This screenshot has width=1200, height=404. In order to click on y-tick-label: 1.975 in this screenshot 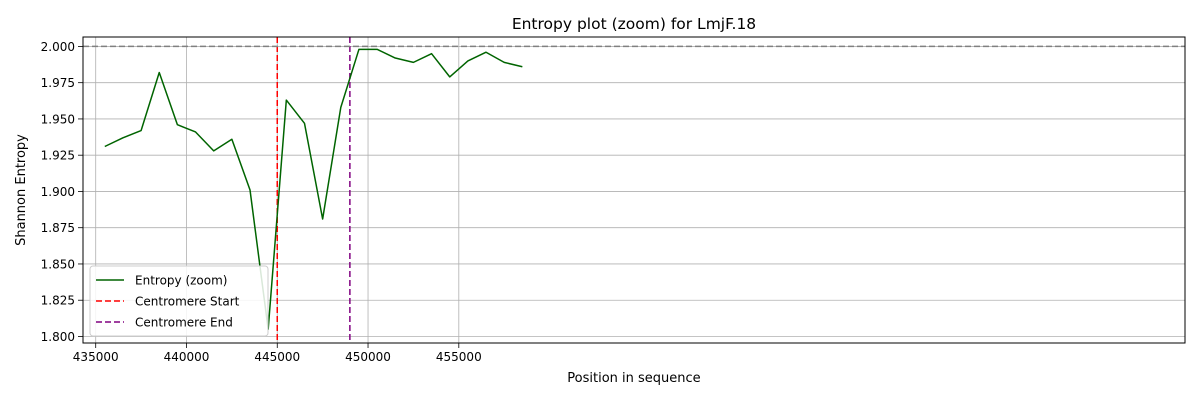, I will do `click(58, 83)`.